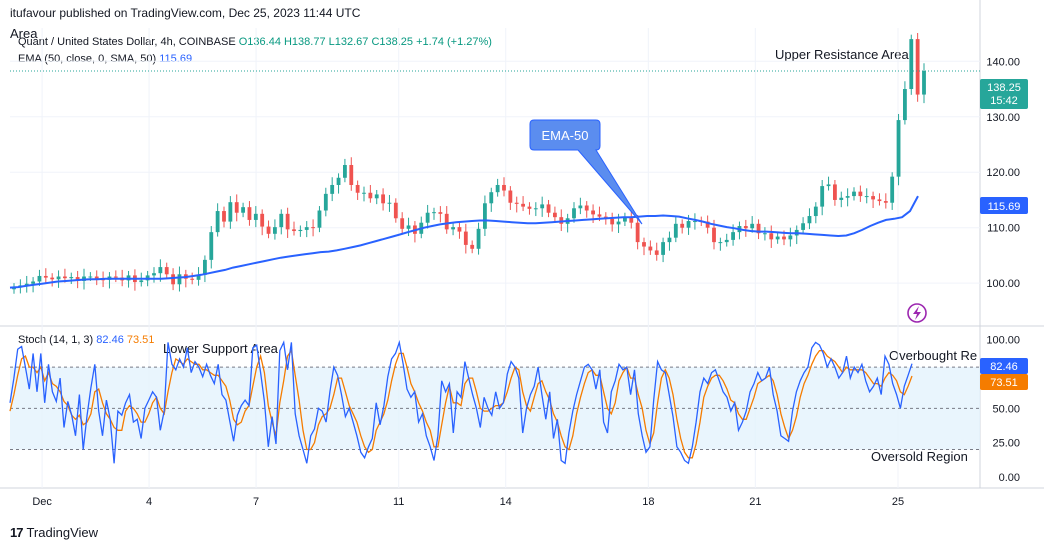 The image size is (1044, 550). Describe the element at coordinates (586, 172) in the screenshot. I see `ema-callout: EMA-50` at that location.